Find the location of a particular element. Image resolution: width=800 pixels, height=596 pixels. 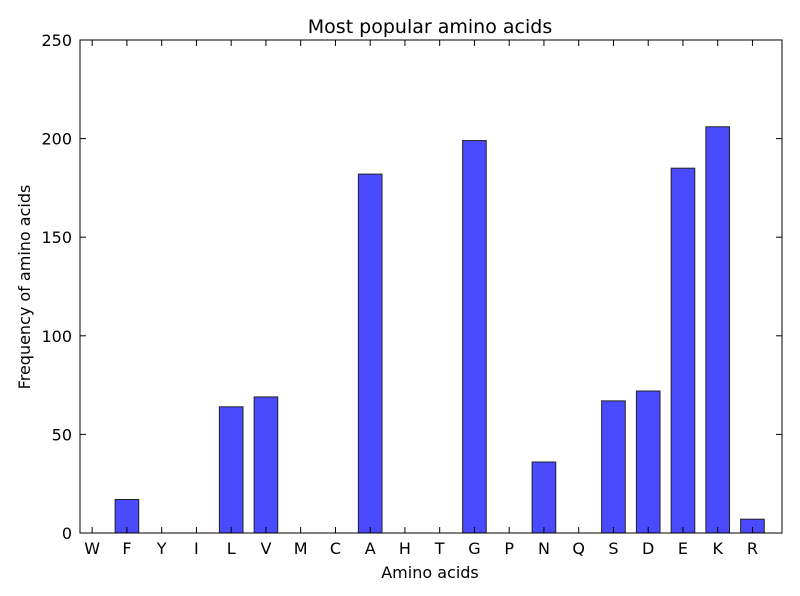

x-tick-label-L: L is located at coordinates (231, 548).